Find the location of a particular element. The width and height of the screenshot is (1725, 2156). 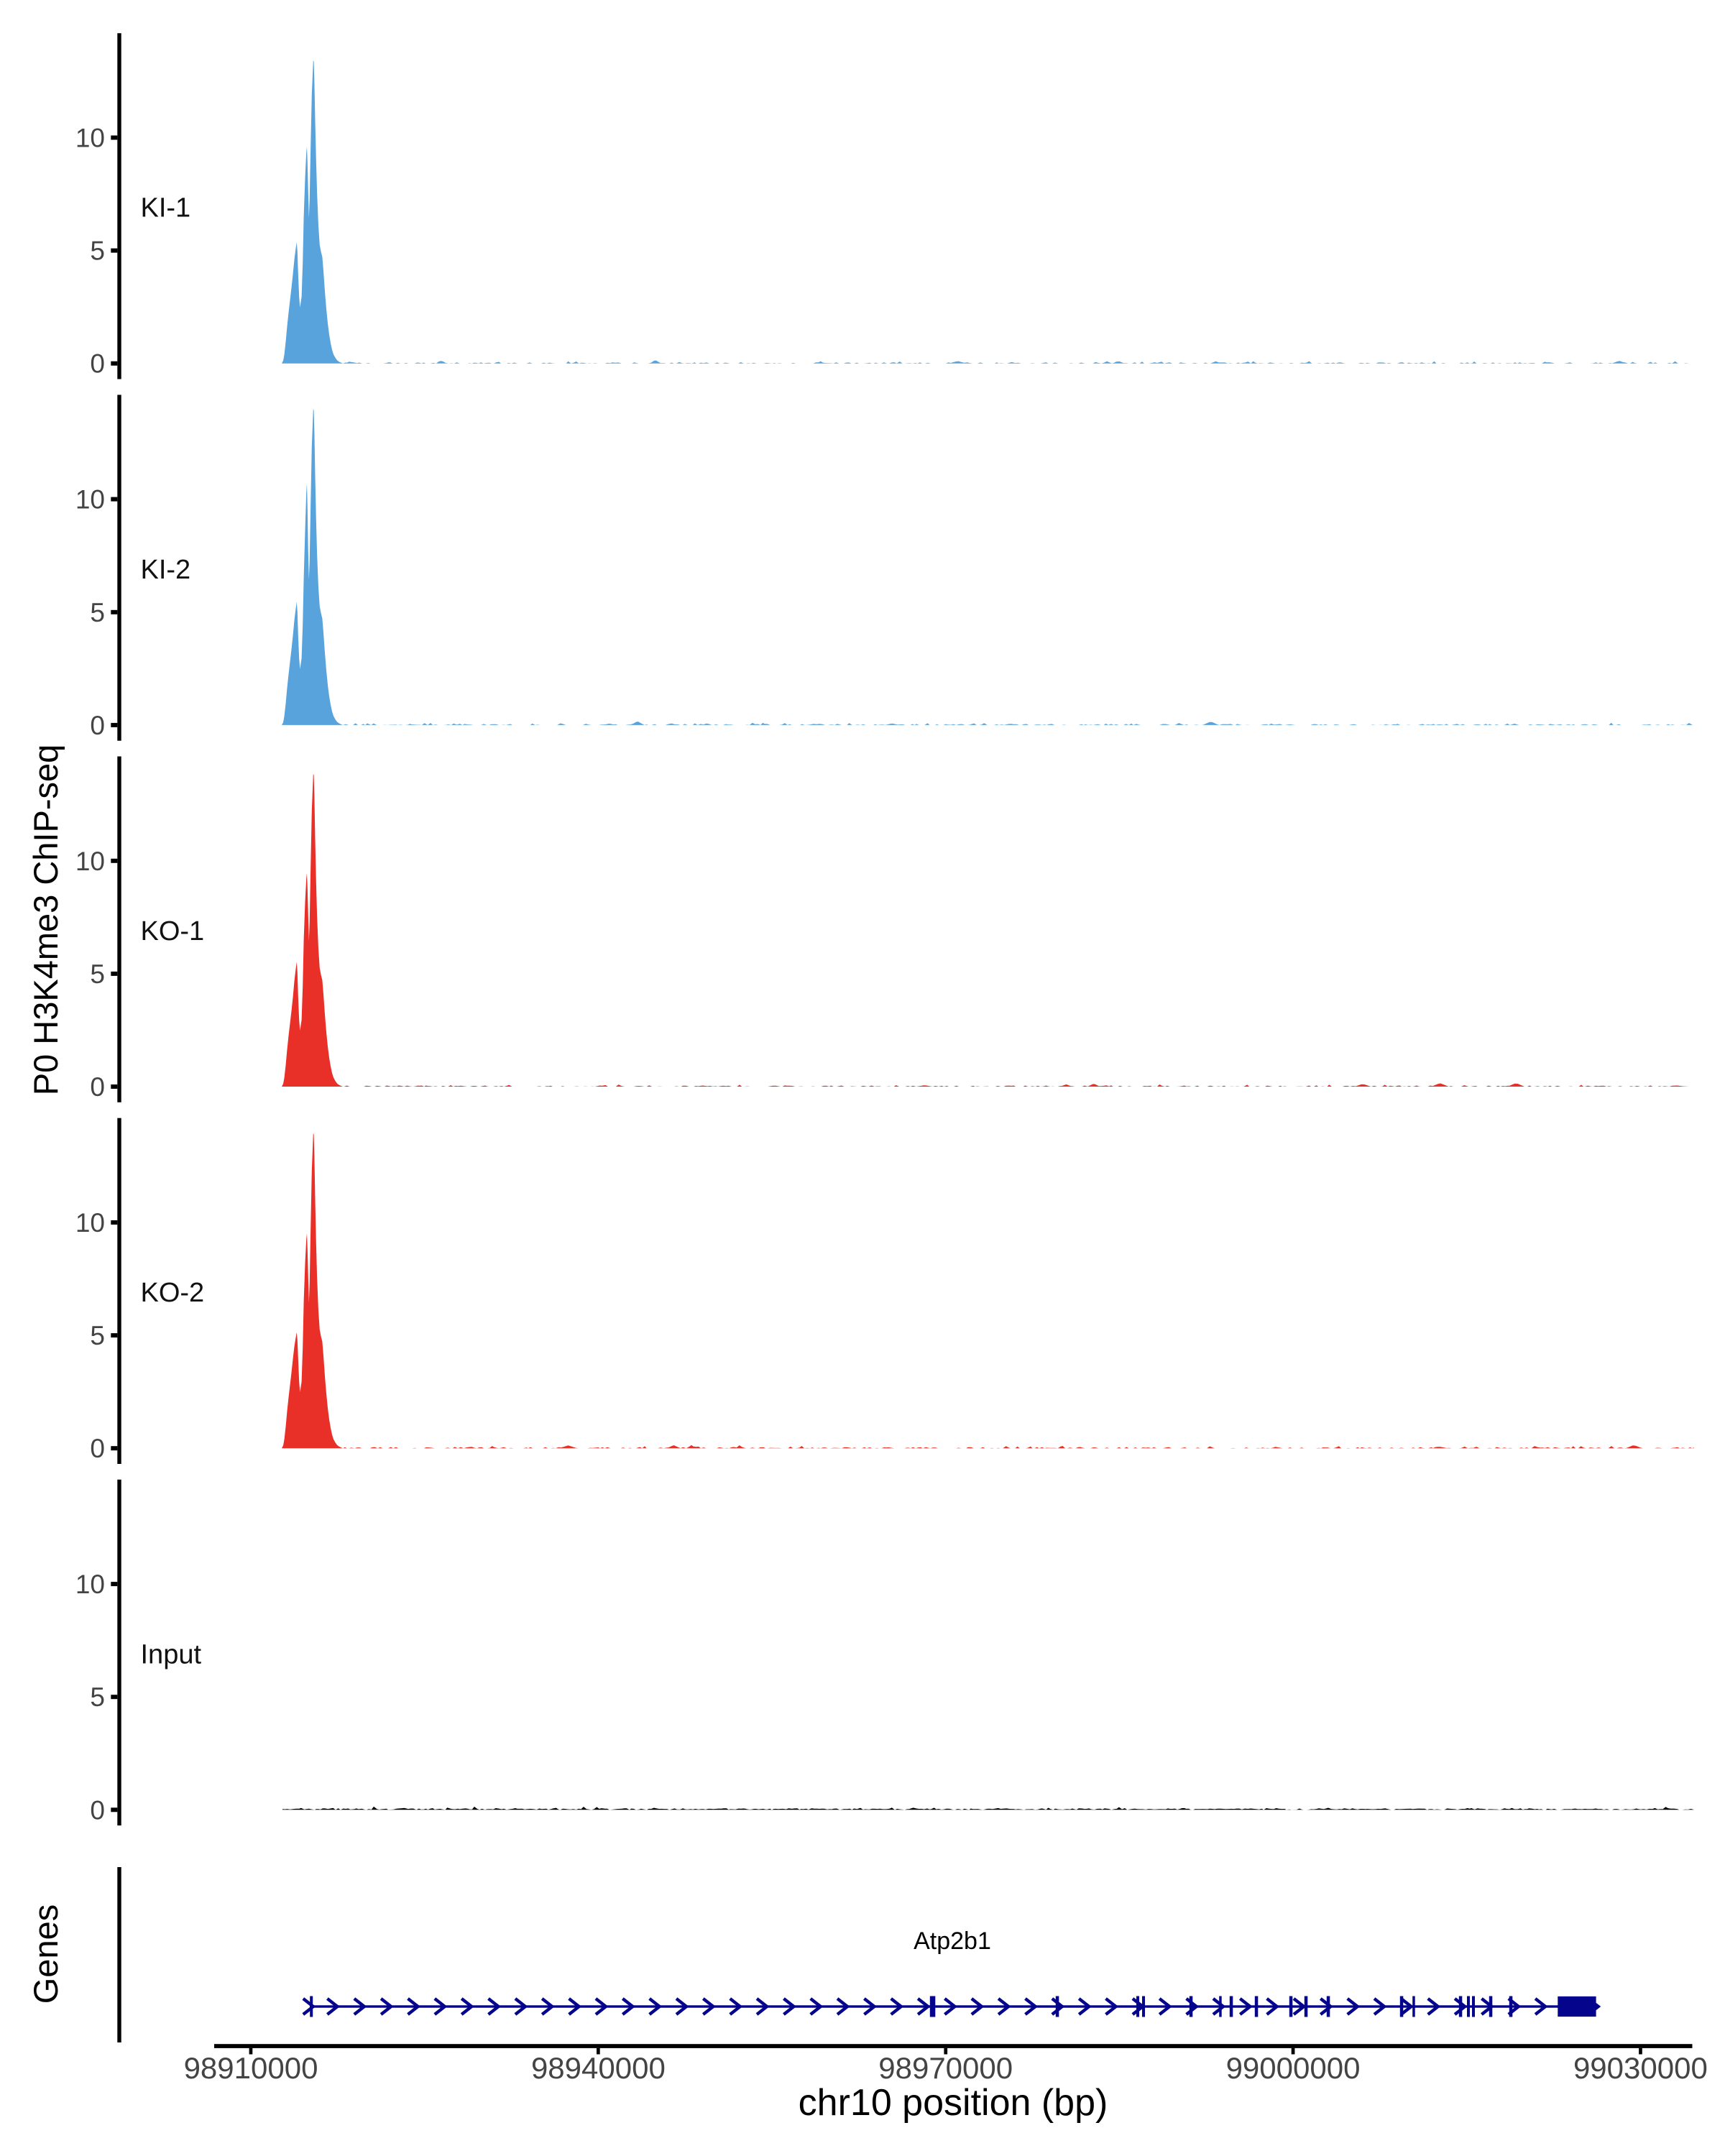

svg-text: 99000000 is located at coordinates (1293, 2068).